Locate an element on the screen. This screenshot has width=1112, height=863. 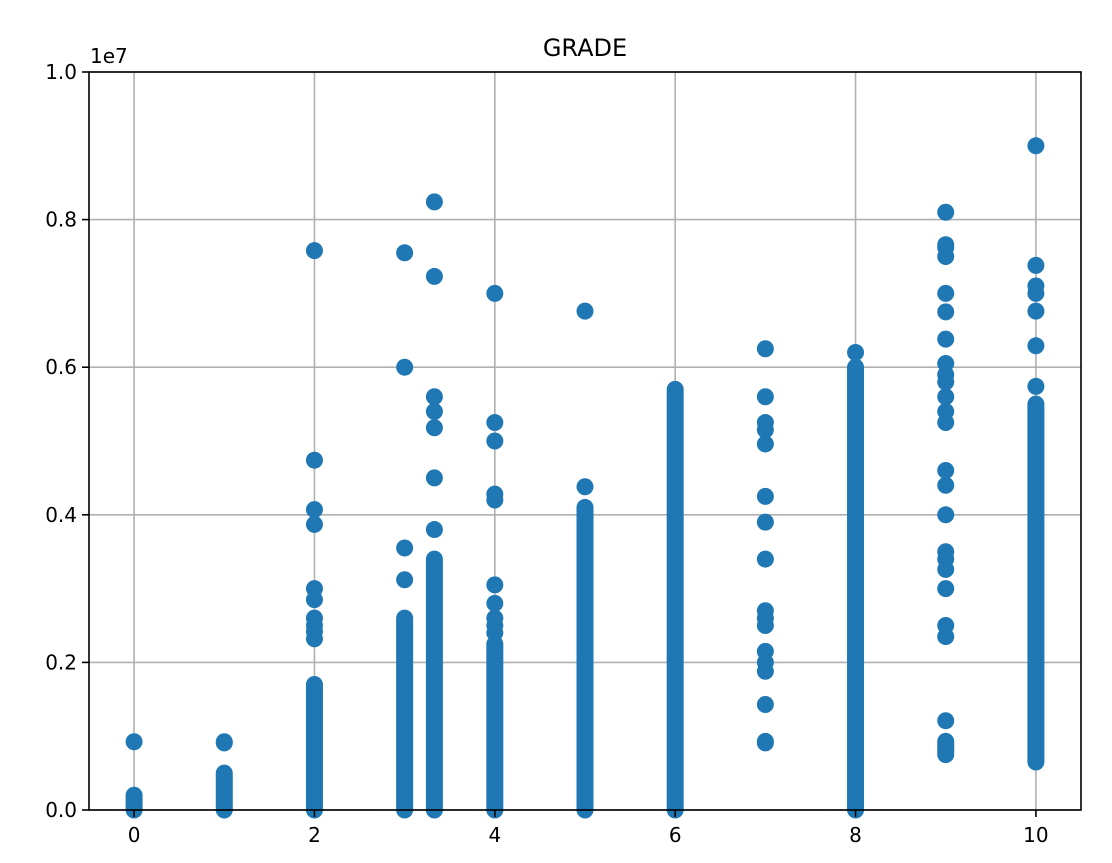
x-tick-label: 10 is located at coordinates (1035, 835).